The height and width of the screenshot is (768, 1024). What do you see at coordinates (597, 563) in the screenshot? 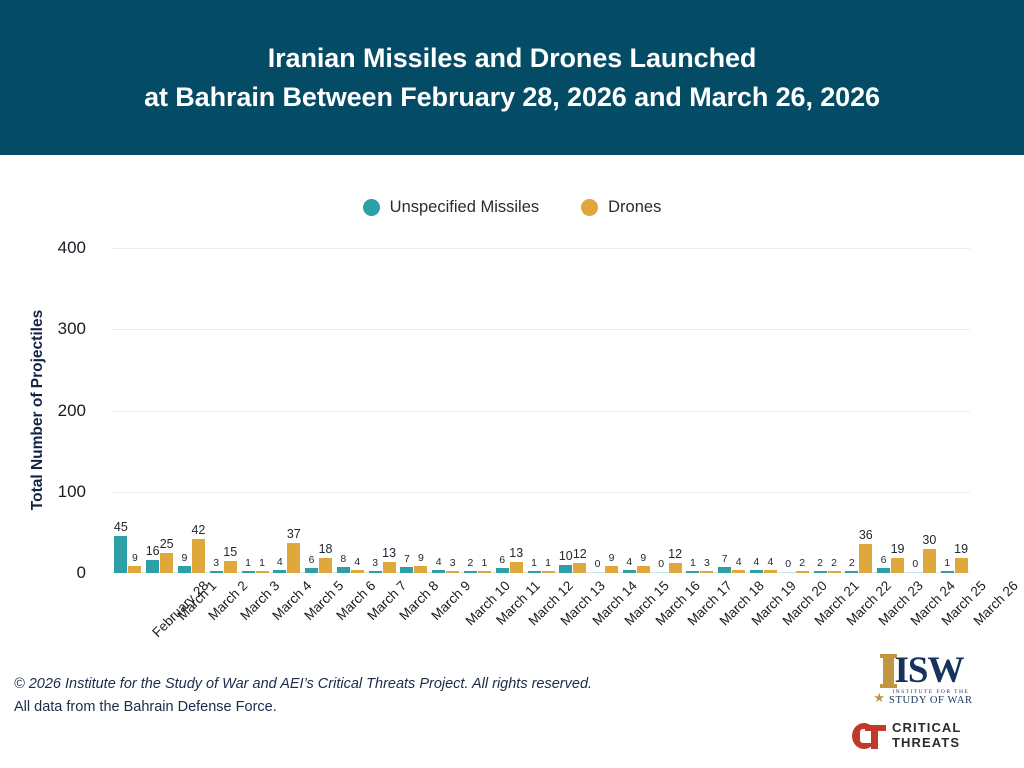
I see `bar-value-label: 0` at bounding box center [597, 563].